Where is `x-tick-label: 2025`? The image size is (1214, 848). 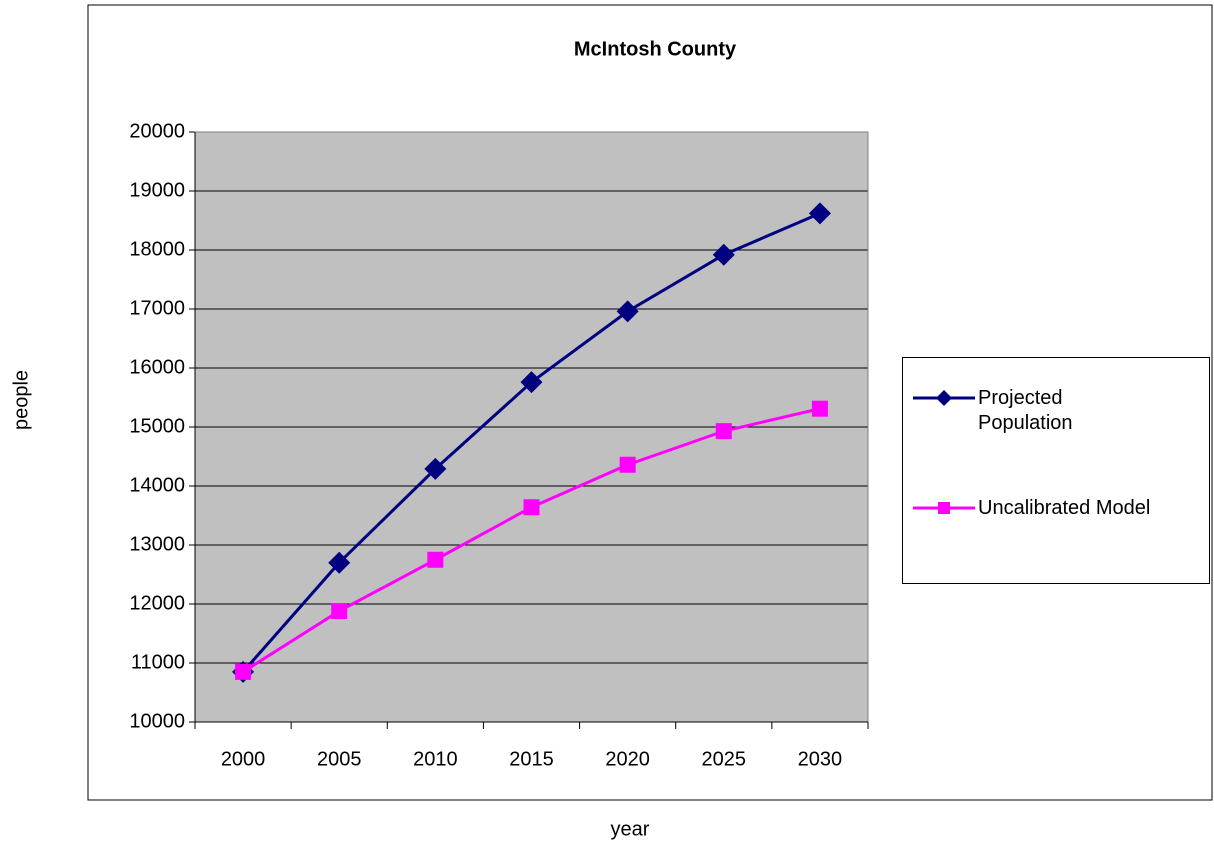
x-tick-label: 2025 is located at coordinates (724, 759).